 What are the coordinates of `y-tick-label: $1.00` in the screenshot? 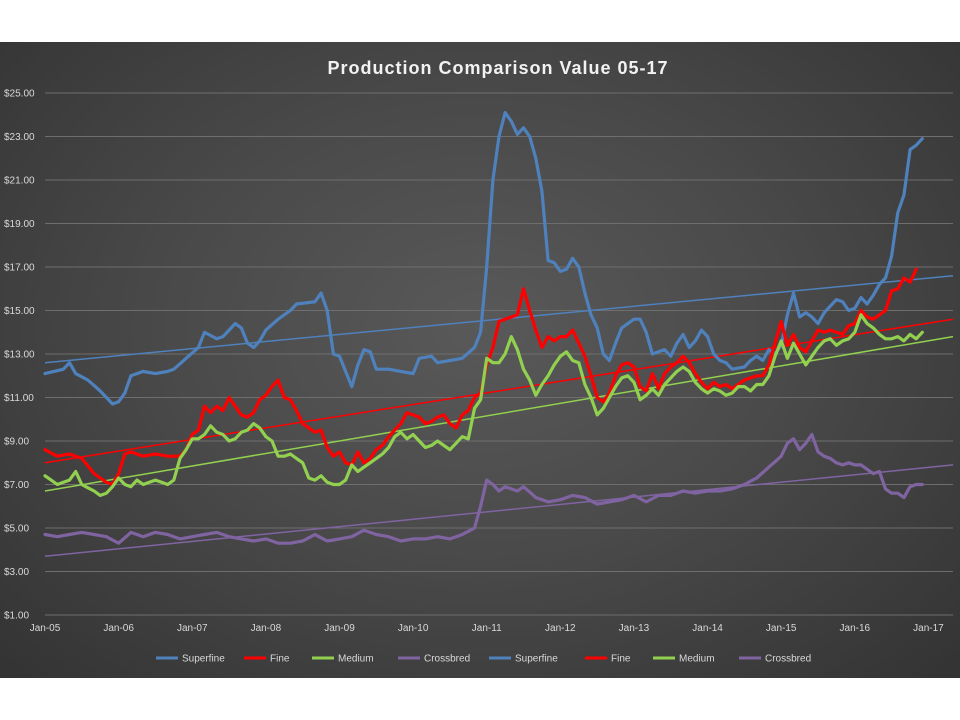 It's located at (16, 616).